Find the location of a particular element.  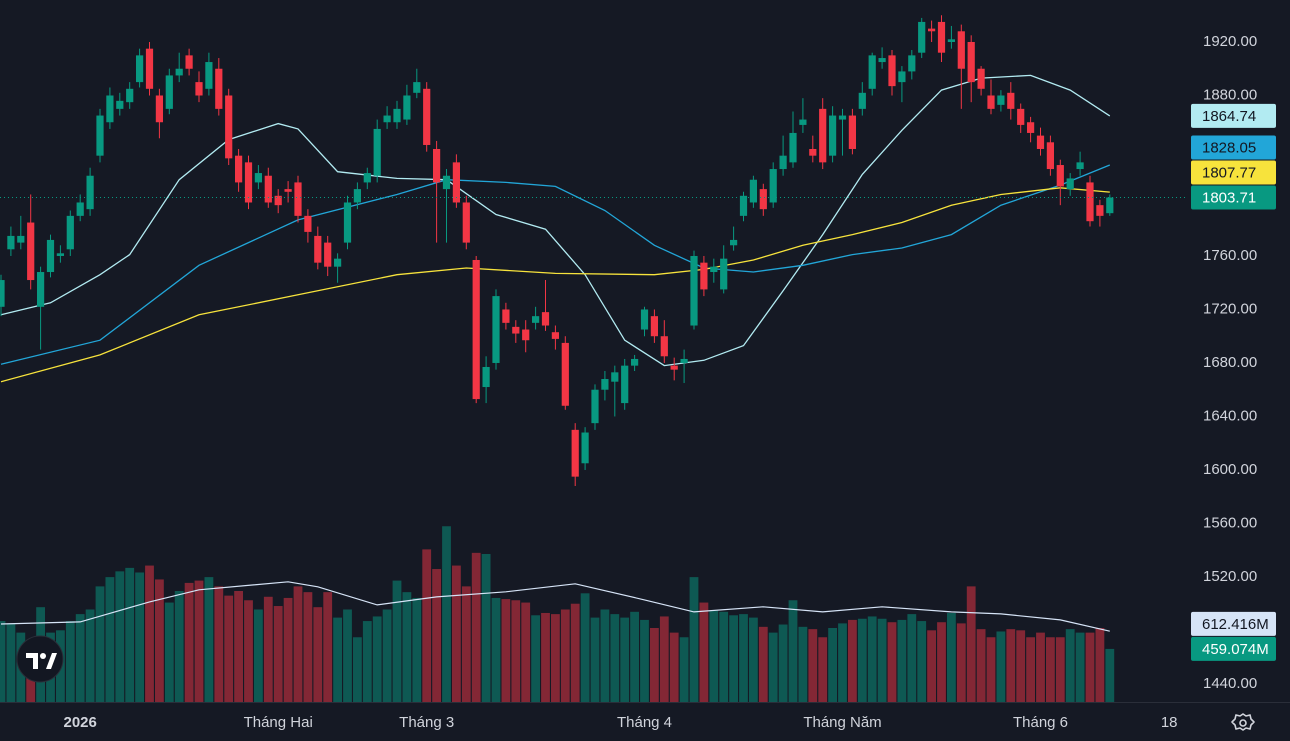

x-tick-label: 18 is located at coordinates (1169, 722).